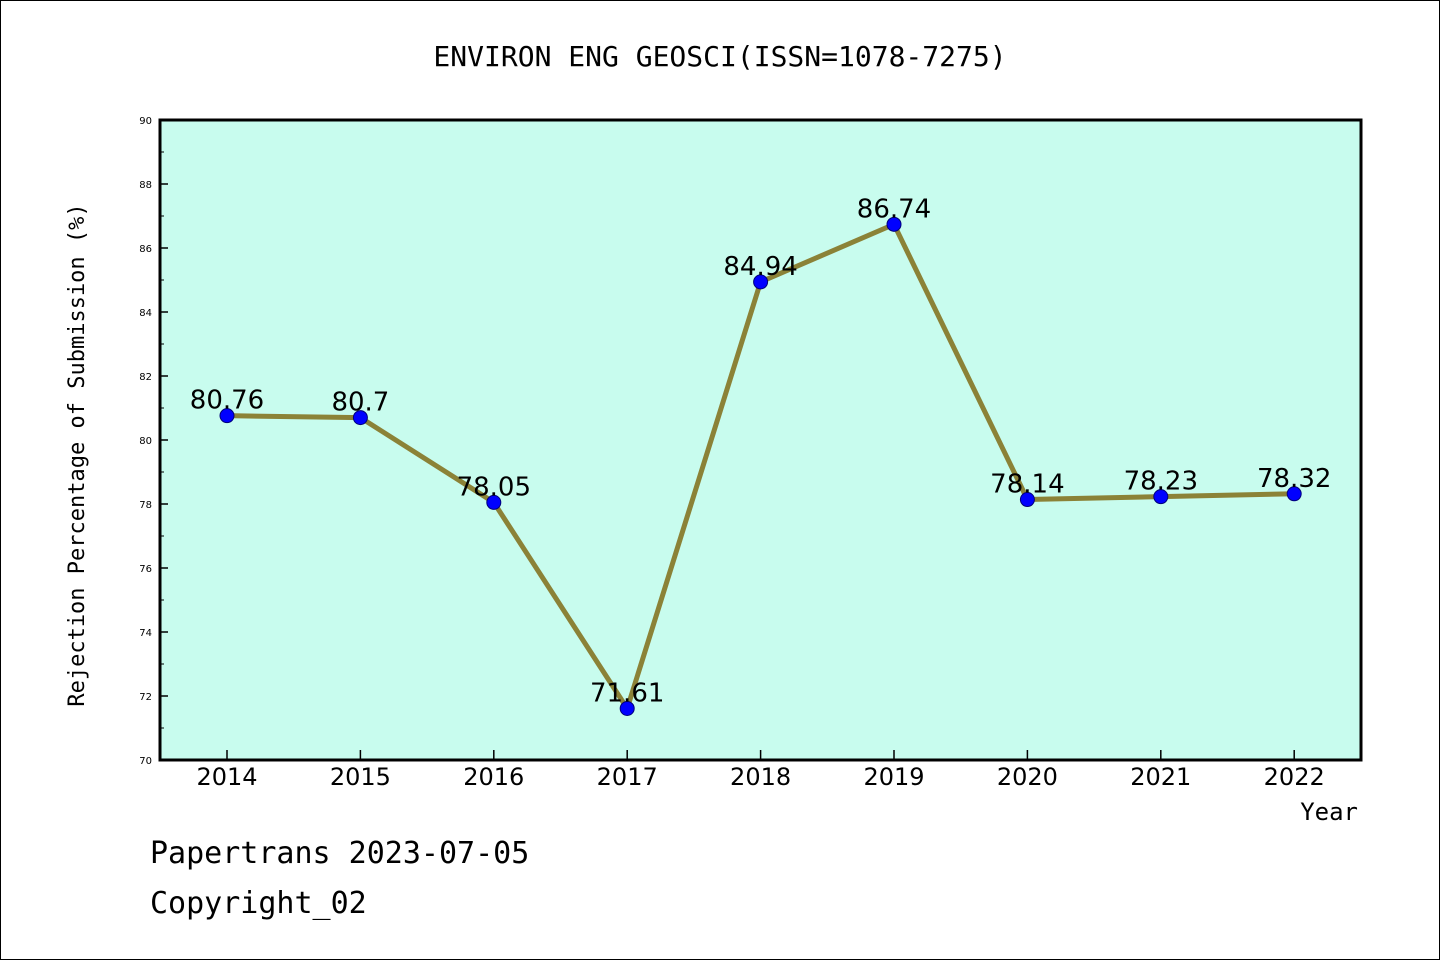 This screenshot has width=1440, height=960. I want to click on footer-papertrans: Papertrans 2023-07-05, so click(339, 853).